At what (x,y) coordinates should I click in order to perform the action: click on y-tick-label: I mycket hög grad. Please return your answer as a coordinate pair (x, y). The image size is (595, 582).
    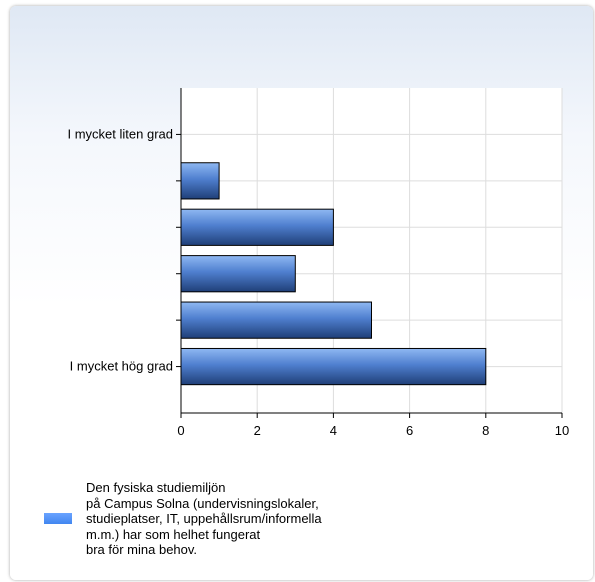
    Looking at the image, I should click on (121, 366).